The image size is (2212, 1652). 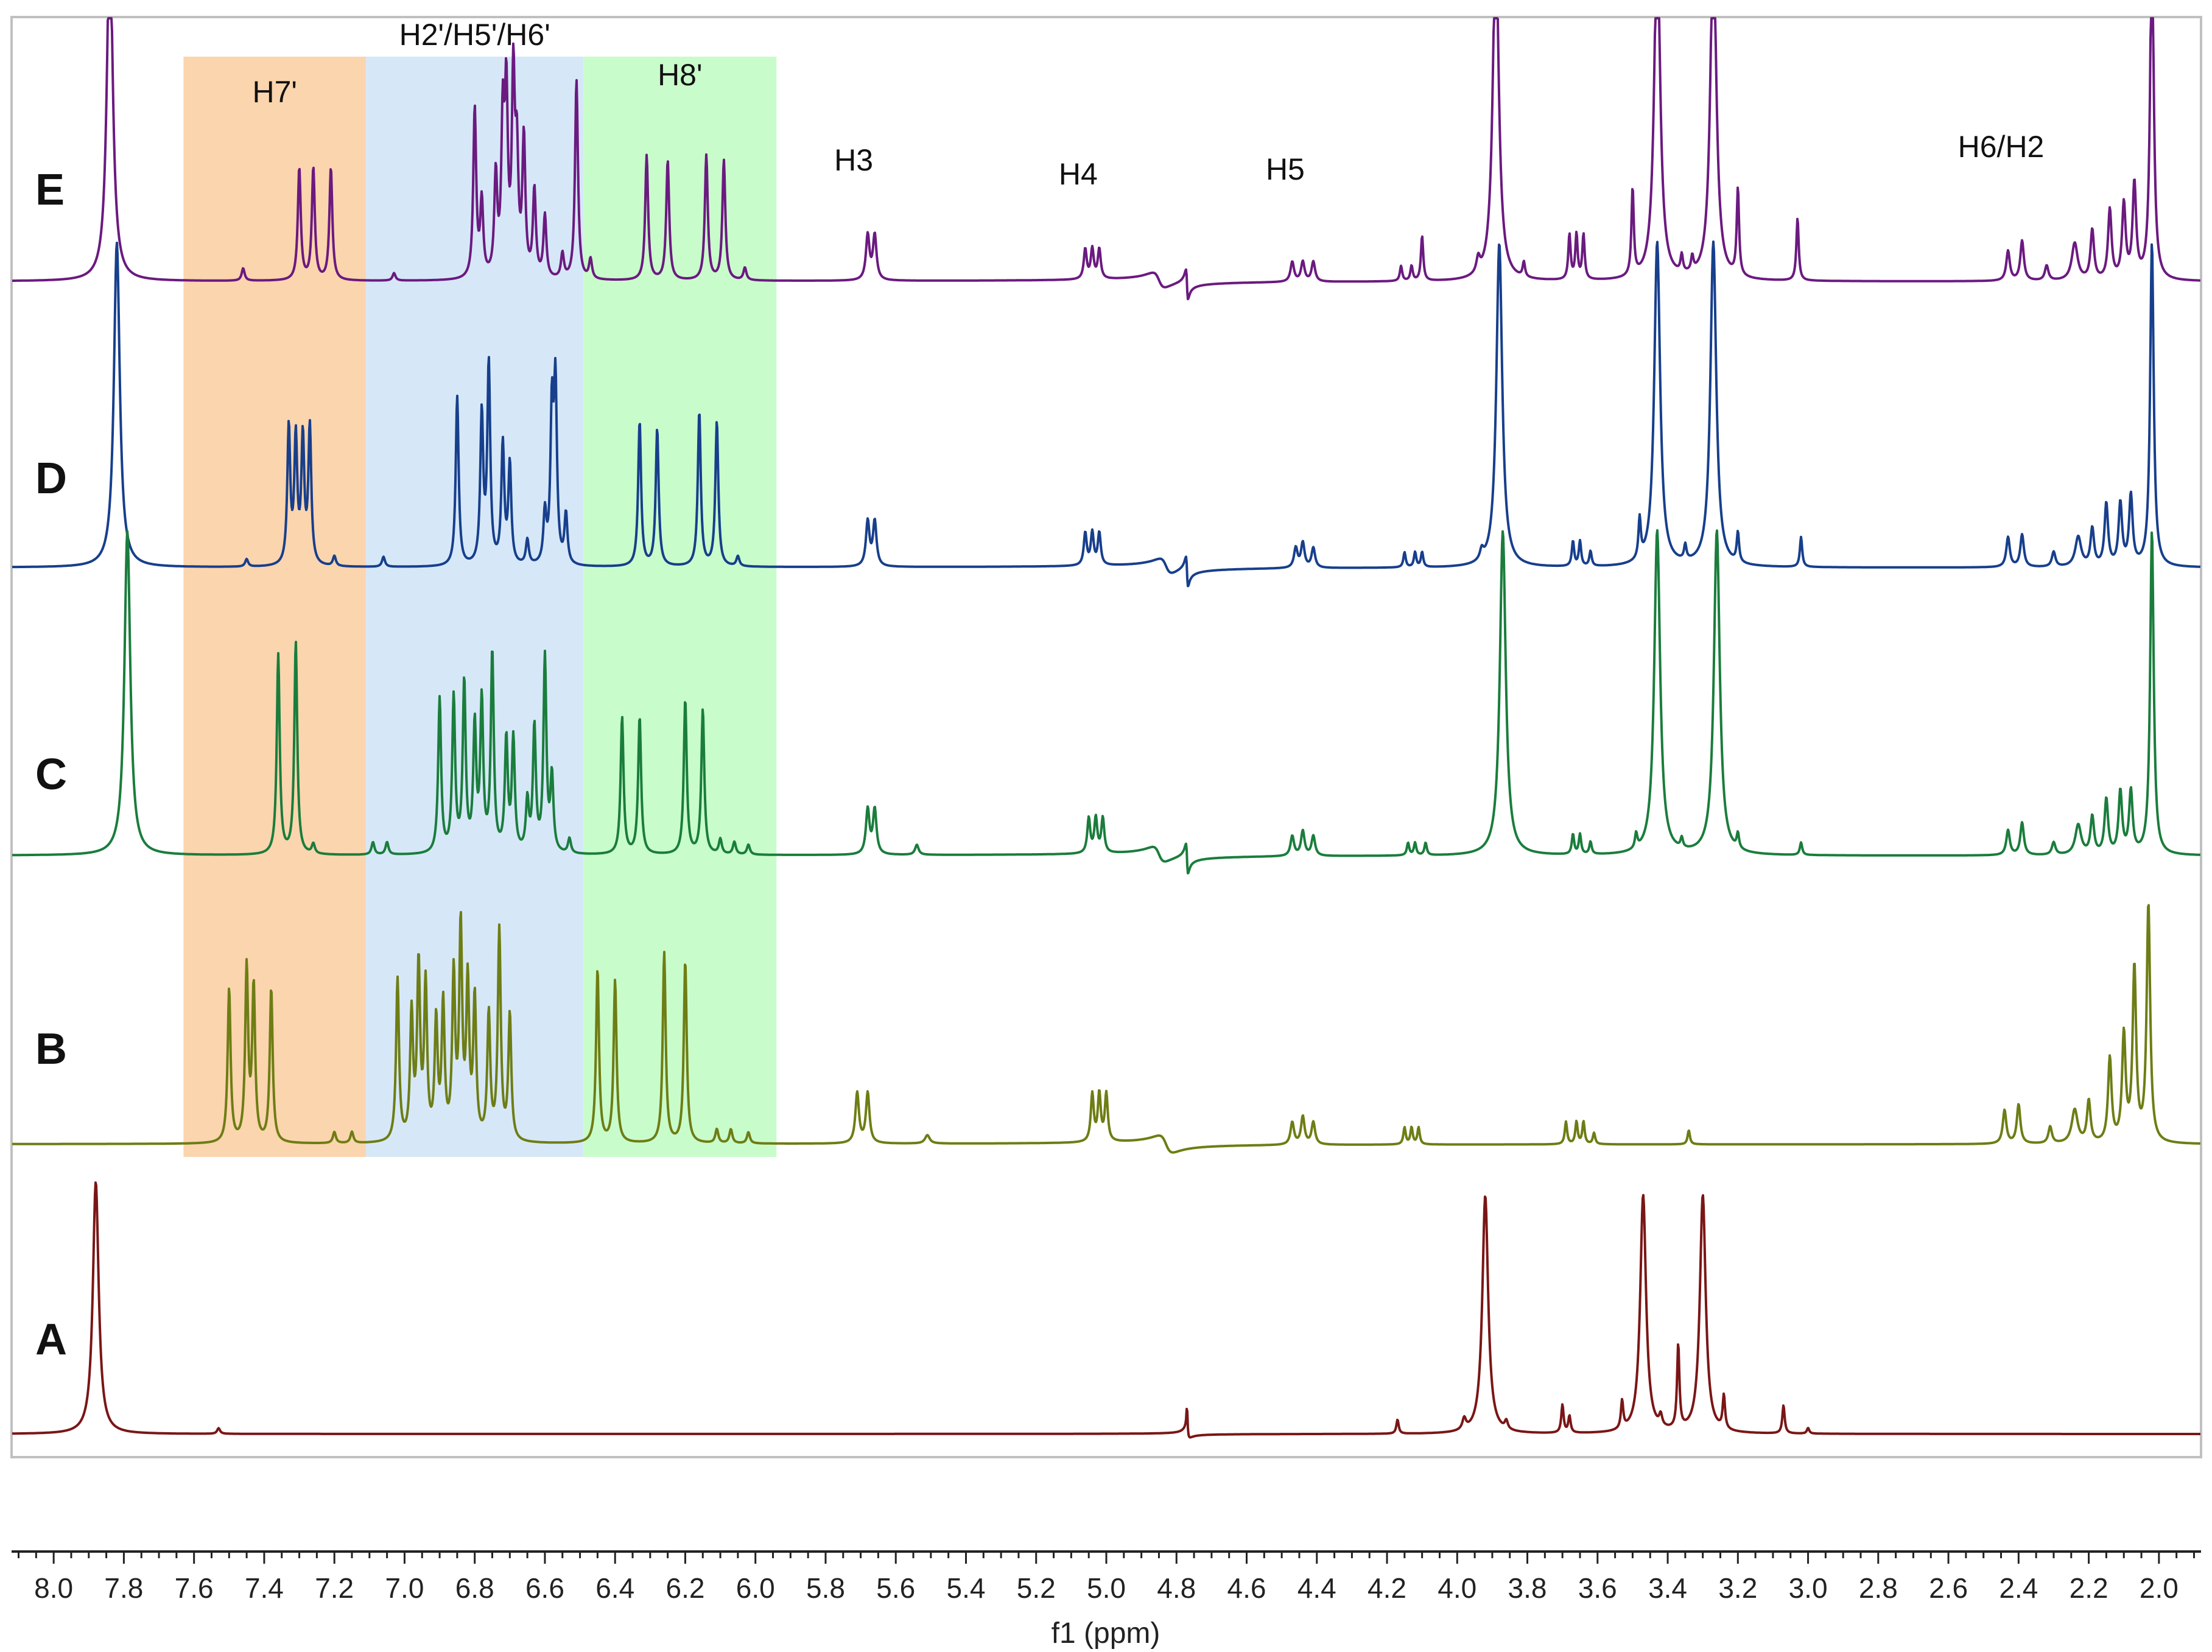 I want to click on x-tick-label: 6.4, so click(x=614, y=1588).